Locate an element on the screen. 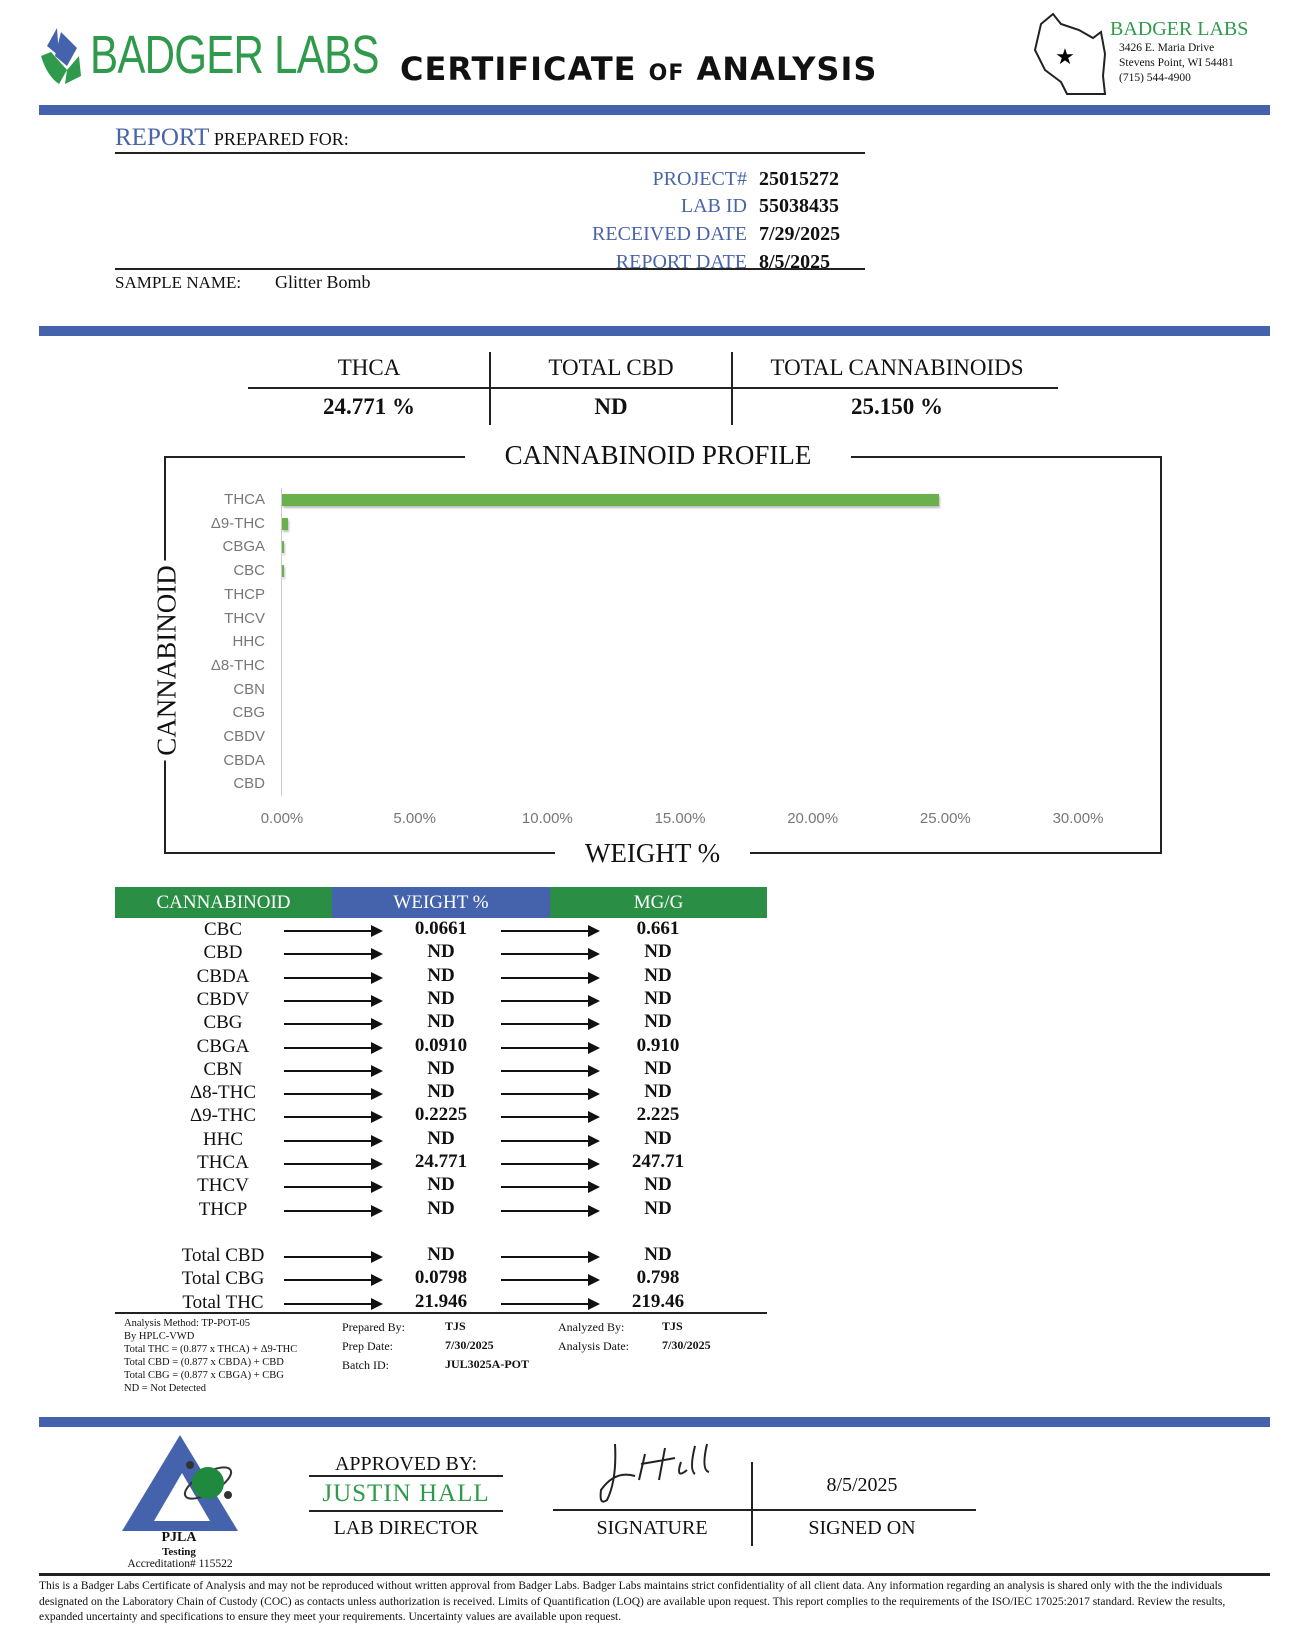 Image resolution: width=1305 pixels, height=1651 pixels. analysis-labels: Analyzed By: Analysis Date: is located at coordinates (593, 1336).